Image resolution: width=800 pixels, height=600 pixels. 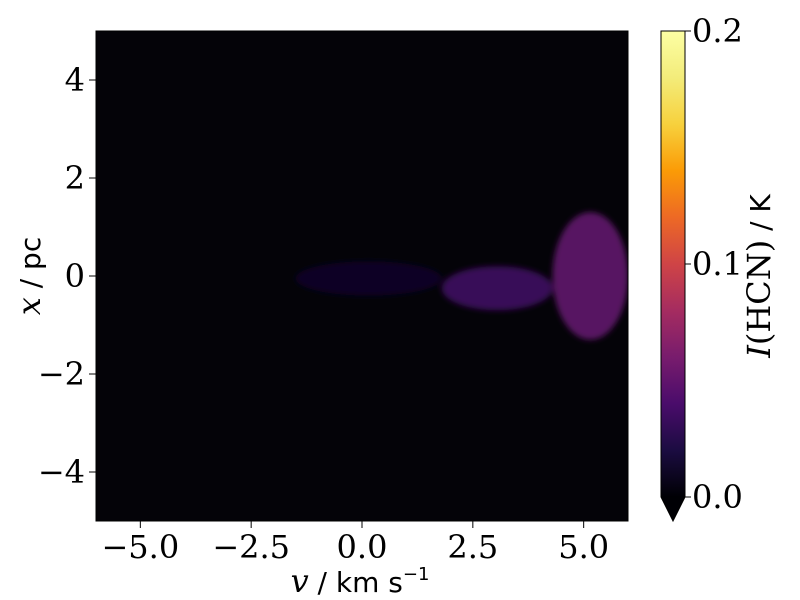 I want to click on y-tick-label: 4, so click(x=75, y=80).